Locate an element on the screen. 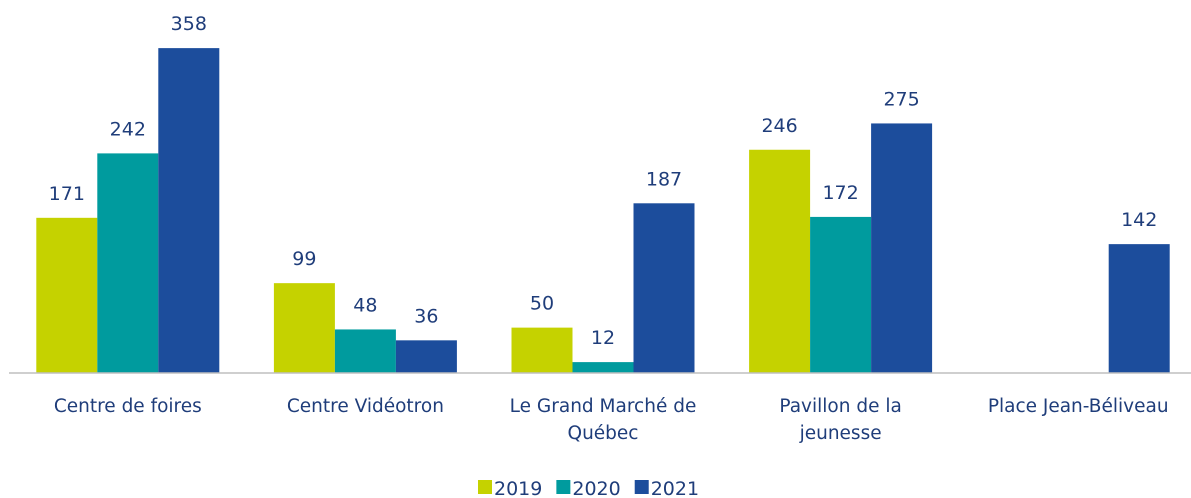 The width and height of the screenshot is (1191, 498). legend-label: 2021 is located at coordinates (675, 488).